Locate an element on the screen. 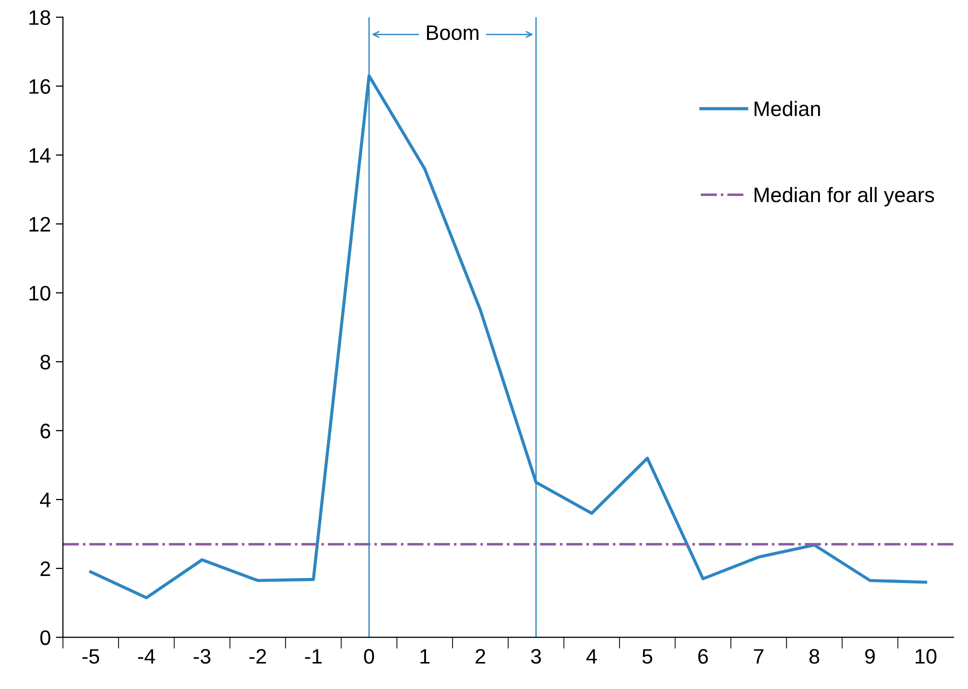 Image resolution: width=968 pixels, height=689 pixels. x-tick-label: 6 is located at coordinates (703, 656).